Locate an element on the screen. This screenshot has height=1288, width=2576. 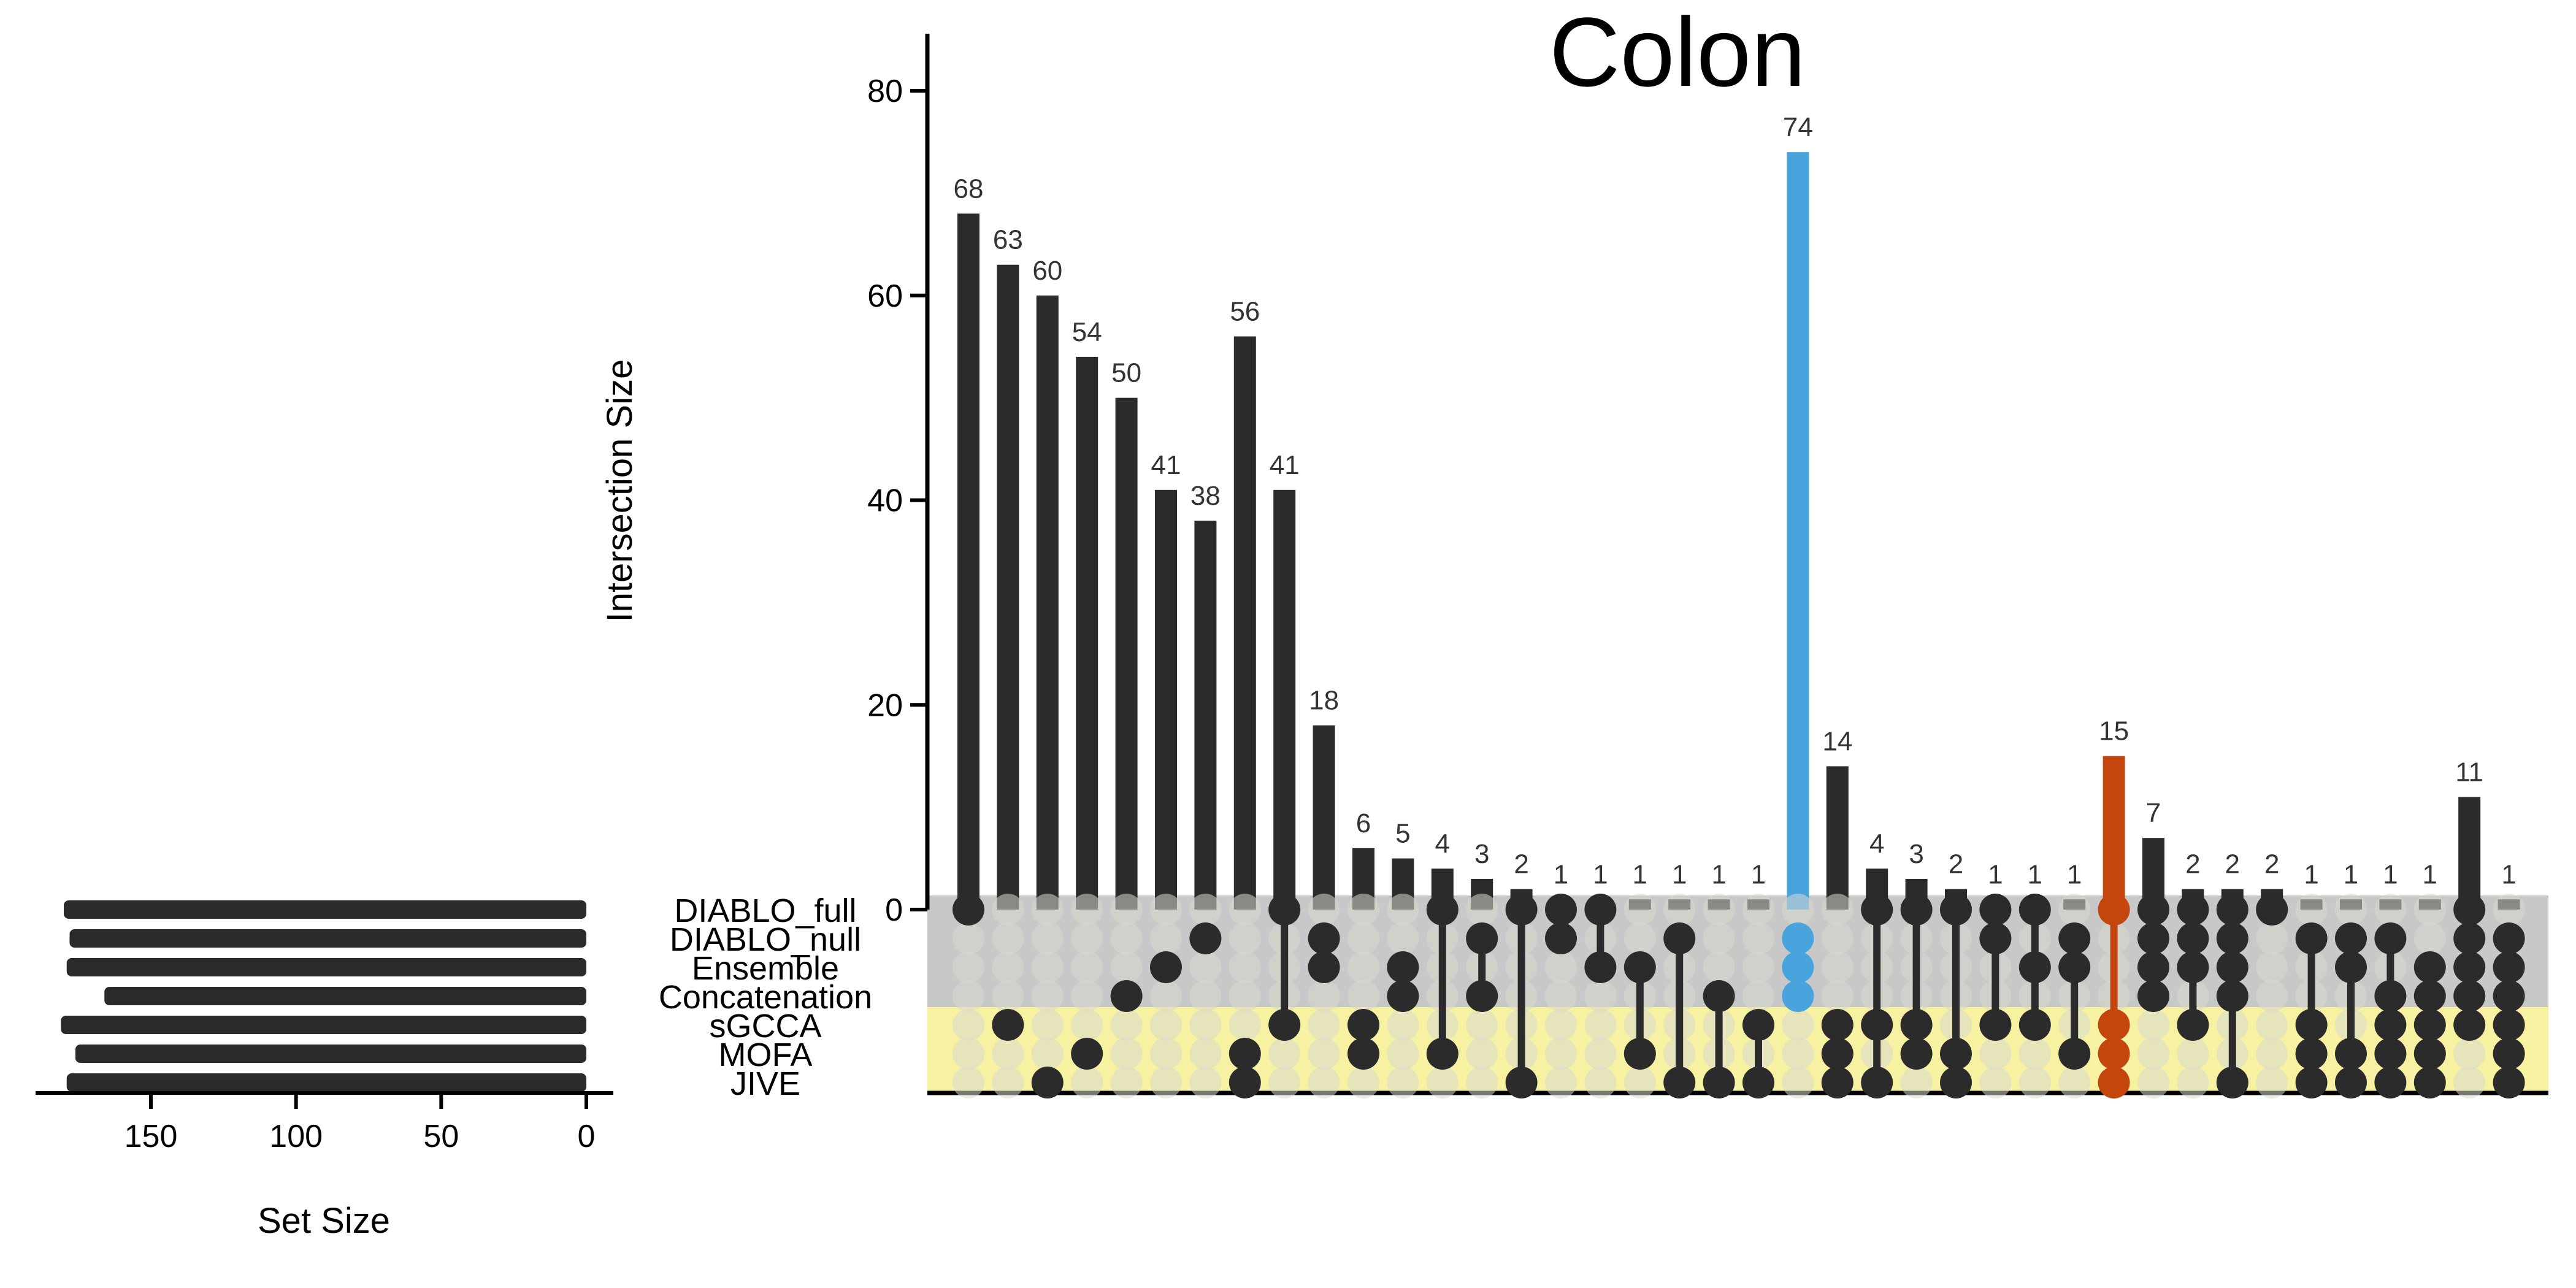
set-label-0: DIABLO_full is located at coordinates (765, 910).